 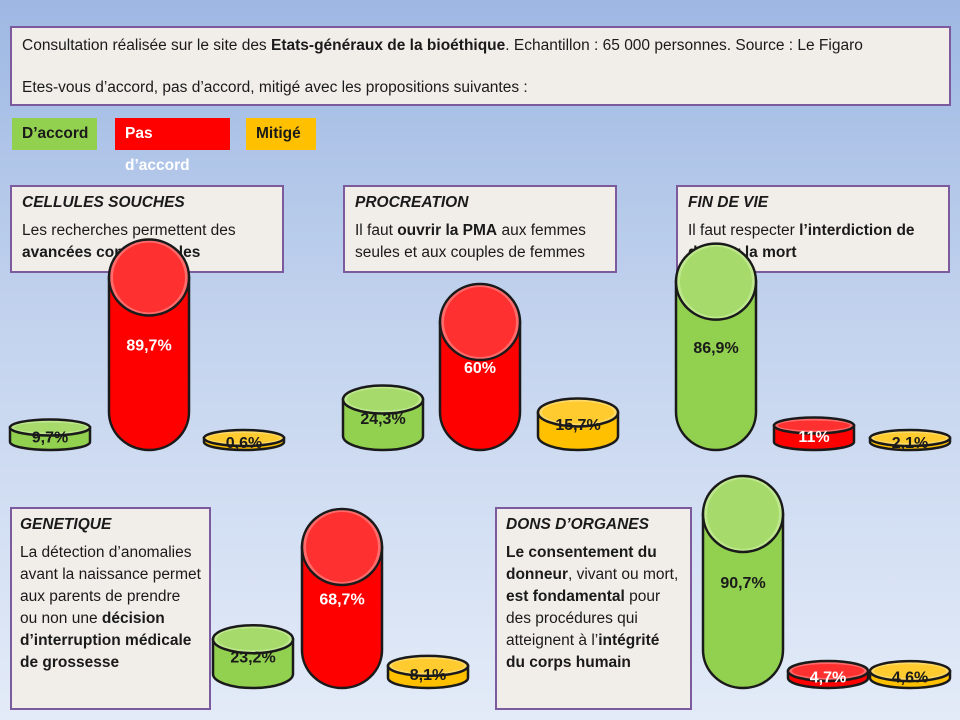 I want to click on cylinder-genetique-daccord: 23,2%, so click(x=253, y=656).